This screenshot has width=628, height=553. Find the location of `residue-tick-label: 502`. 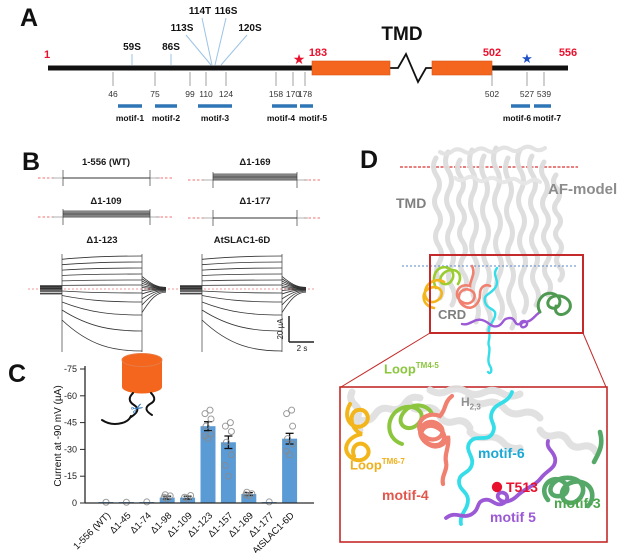

residue-tick-label: 502 is located at coordinates (492, 94).